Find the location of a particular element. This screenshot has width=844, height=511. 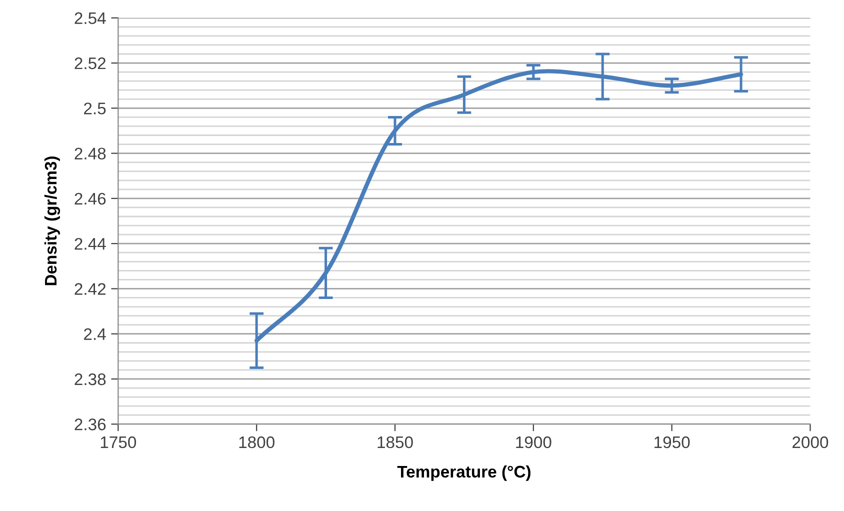

y-axis-title: Density (gr/cm3) is located at coordinates (52, 221).